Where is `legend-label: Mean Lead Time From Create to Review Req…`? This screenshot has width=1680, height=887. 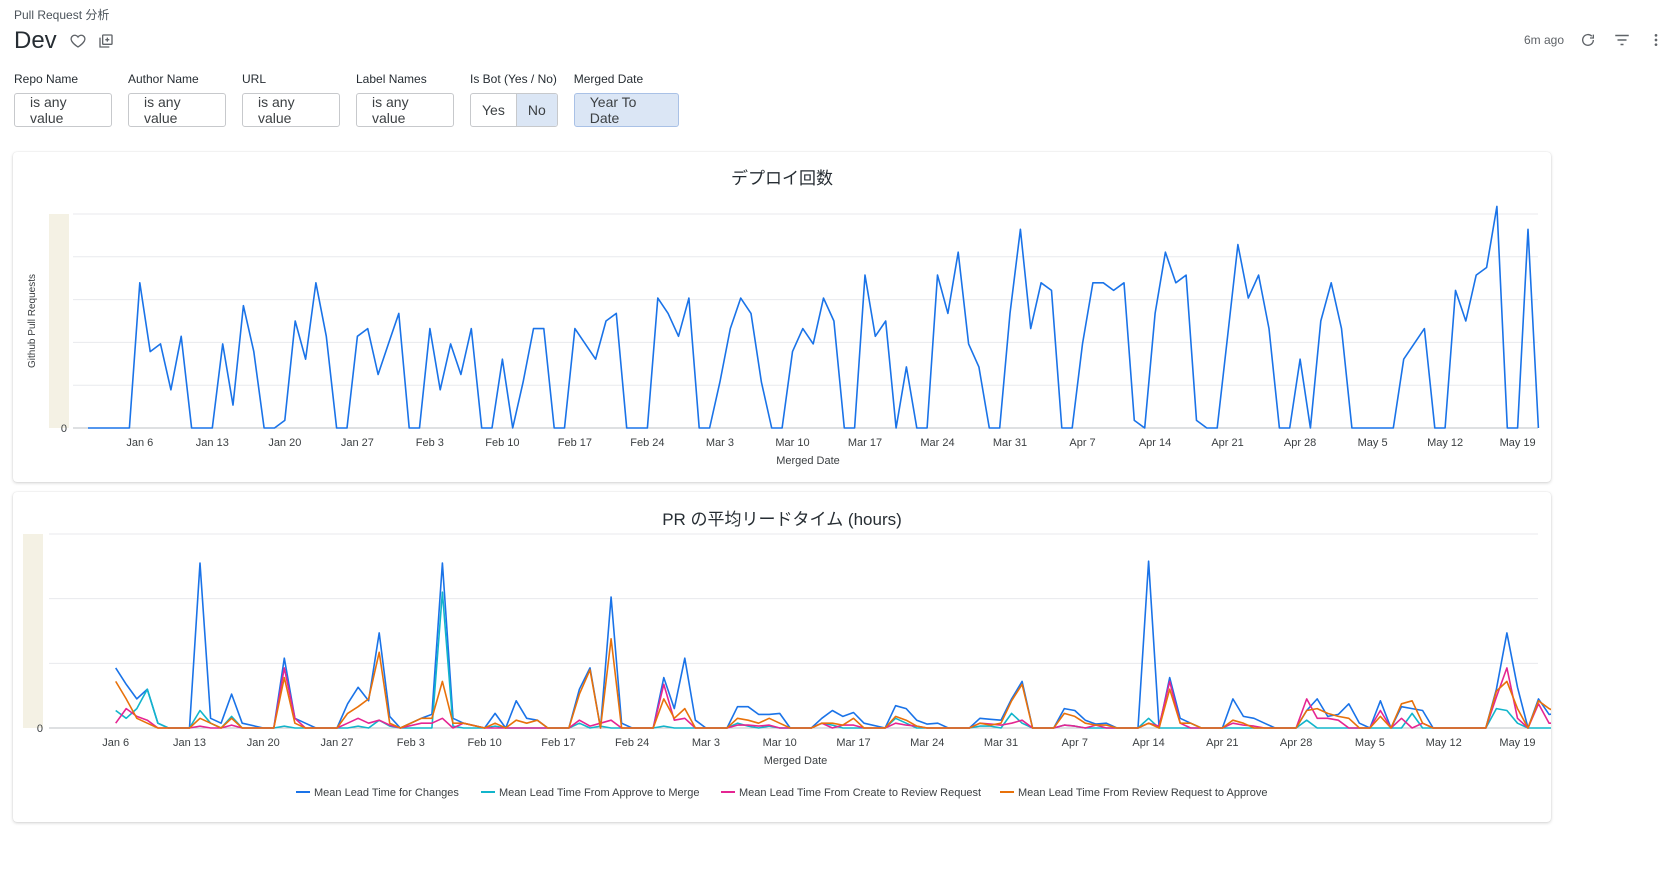 legend-label: Mean Lead Time From Create to Review Req… is located at coordinates (860, 793).